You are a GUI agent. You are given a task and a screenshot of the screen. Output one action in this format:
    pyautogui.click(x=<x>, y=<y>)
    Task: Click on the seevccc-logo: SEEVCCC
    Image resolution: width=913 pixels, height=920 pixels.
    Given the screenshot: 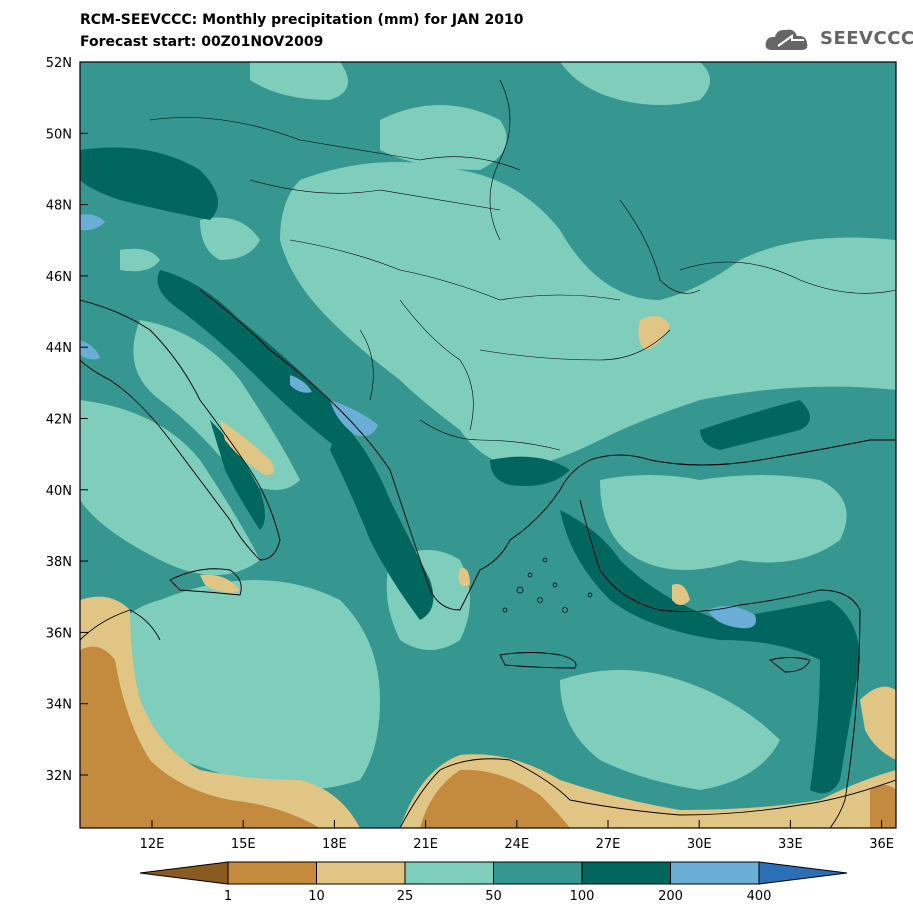 What is the action you would take?
    pyautogui.click(x=838, y=40)
    